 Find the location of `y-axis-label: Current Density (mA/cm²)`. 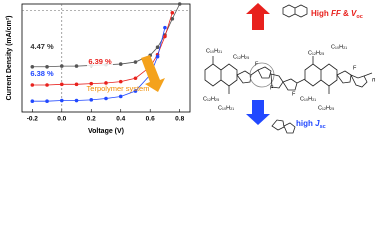

y-axis-label: Current Density (mA/cm²) is located at coordinates (9, 58).